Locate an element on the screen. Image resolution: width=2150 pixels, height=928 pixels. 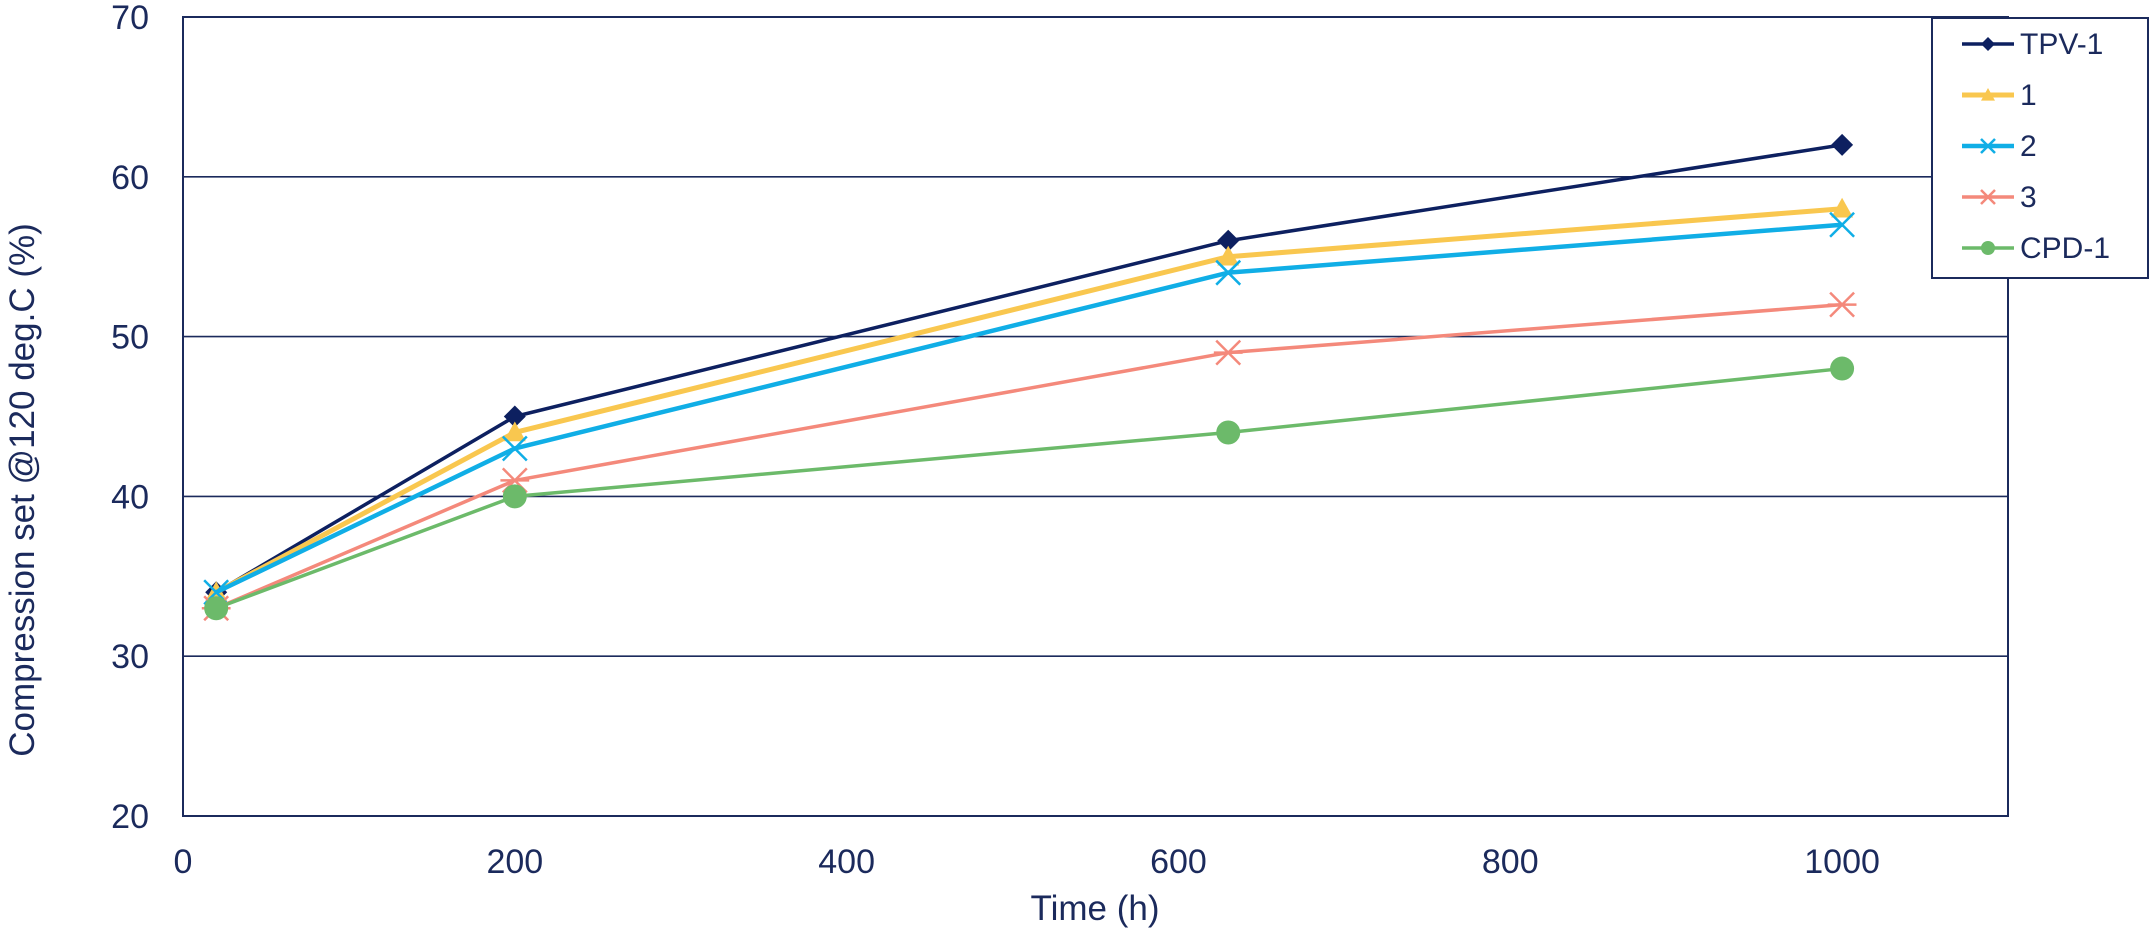
x-tick-label: 600 is located at coordinates (1178, 862).